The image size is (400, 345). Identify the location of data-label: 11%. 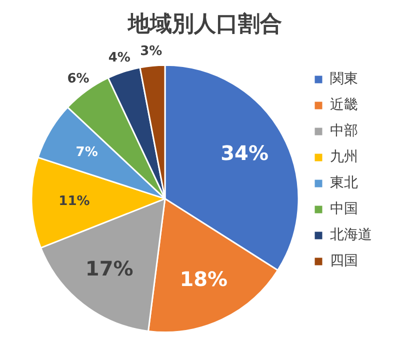
(74, 201).